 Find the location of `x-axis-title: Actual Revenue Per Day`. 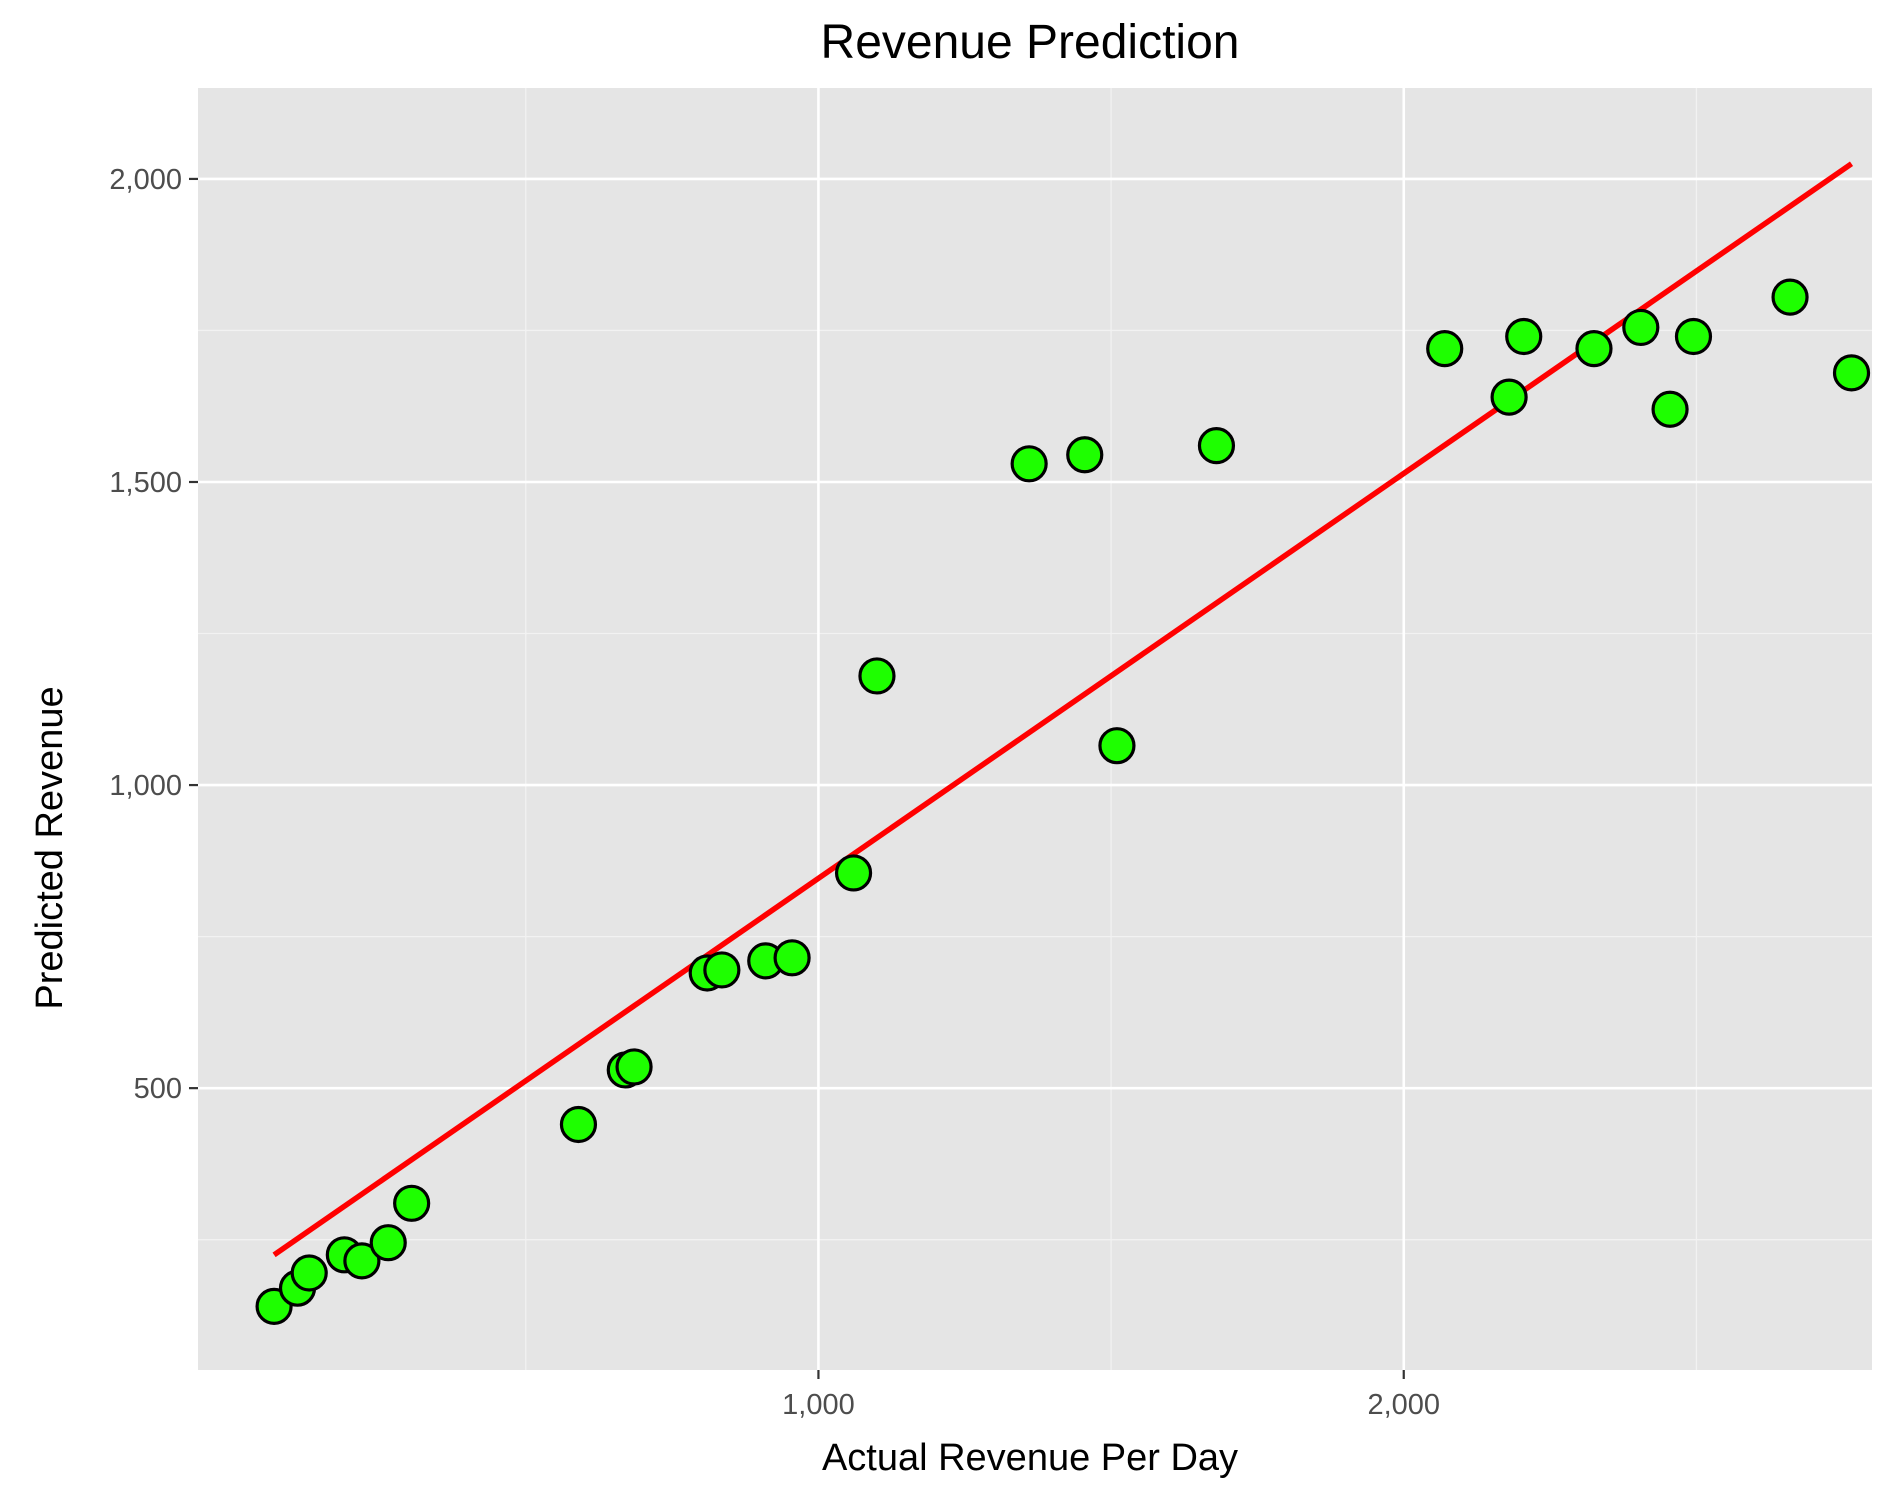

x-axis-title: Actual Revenue Per Day is located at coordinates (1030, 1458).